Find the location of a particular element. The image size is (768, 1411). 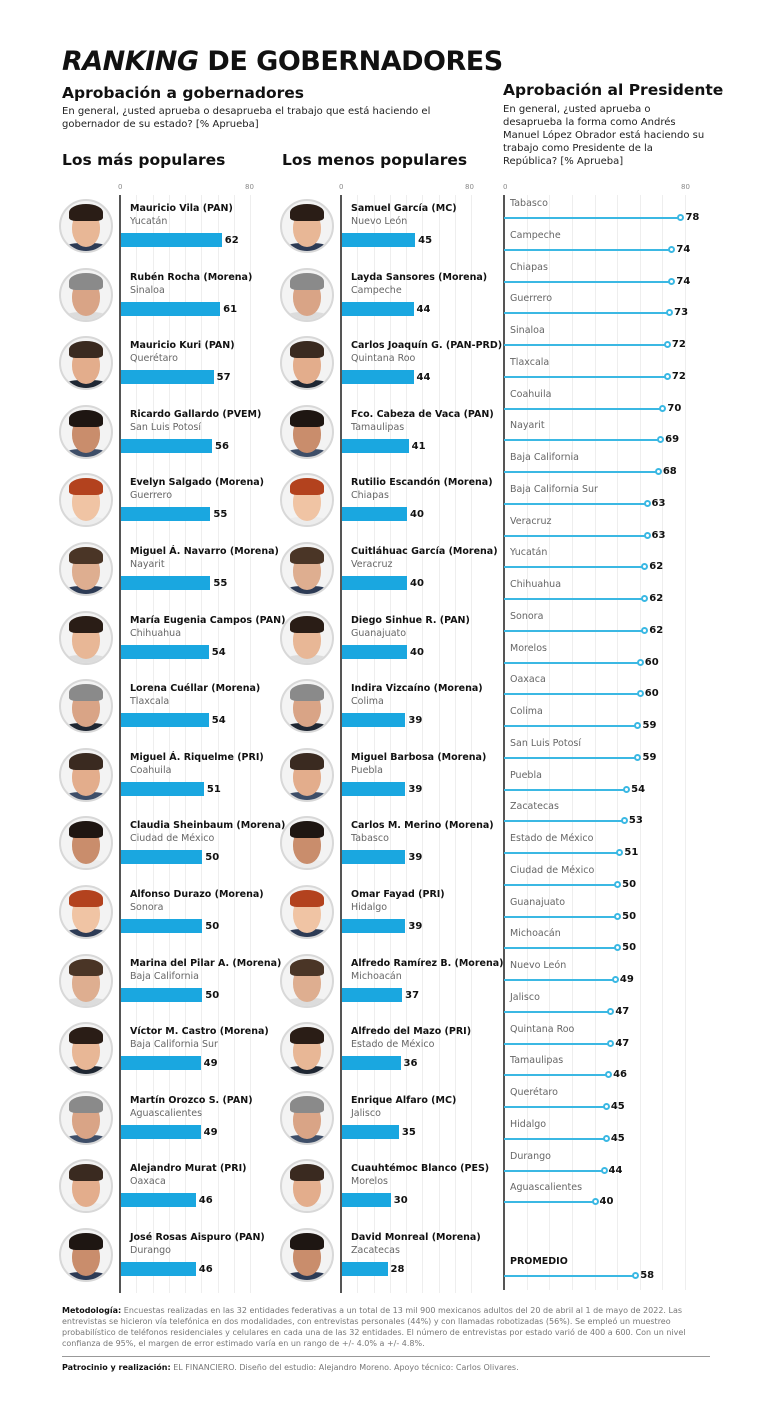

president-state-row: Chiapas 74 is located at coordinates (606, 275).